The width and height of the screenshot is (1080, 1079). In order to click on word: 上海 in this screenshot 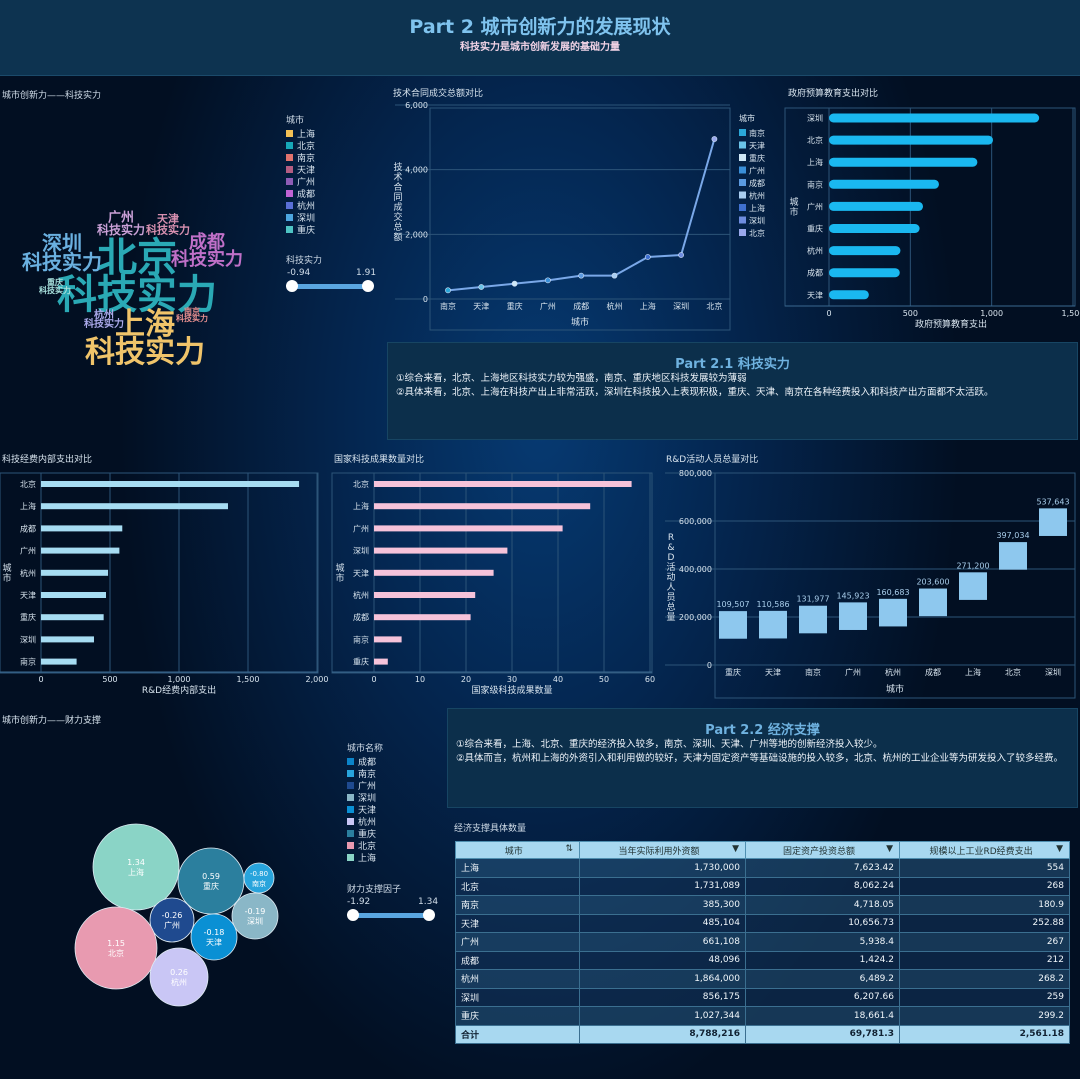, I will do `click(145, 324)`.